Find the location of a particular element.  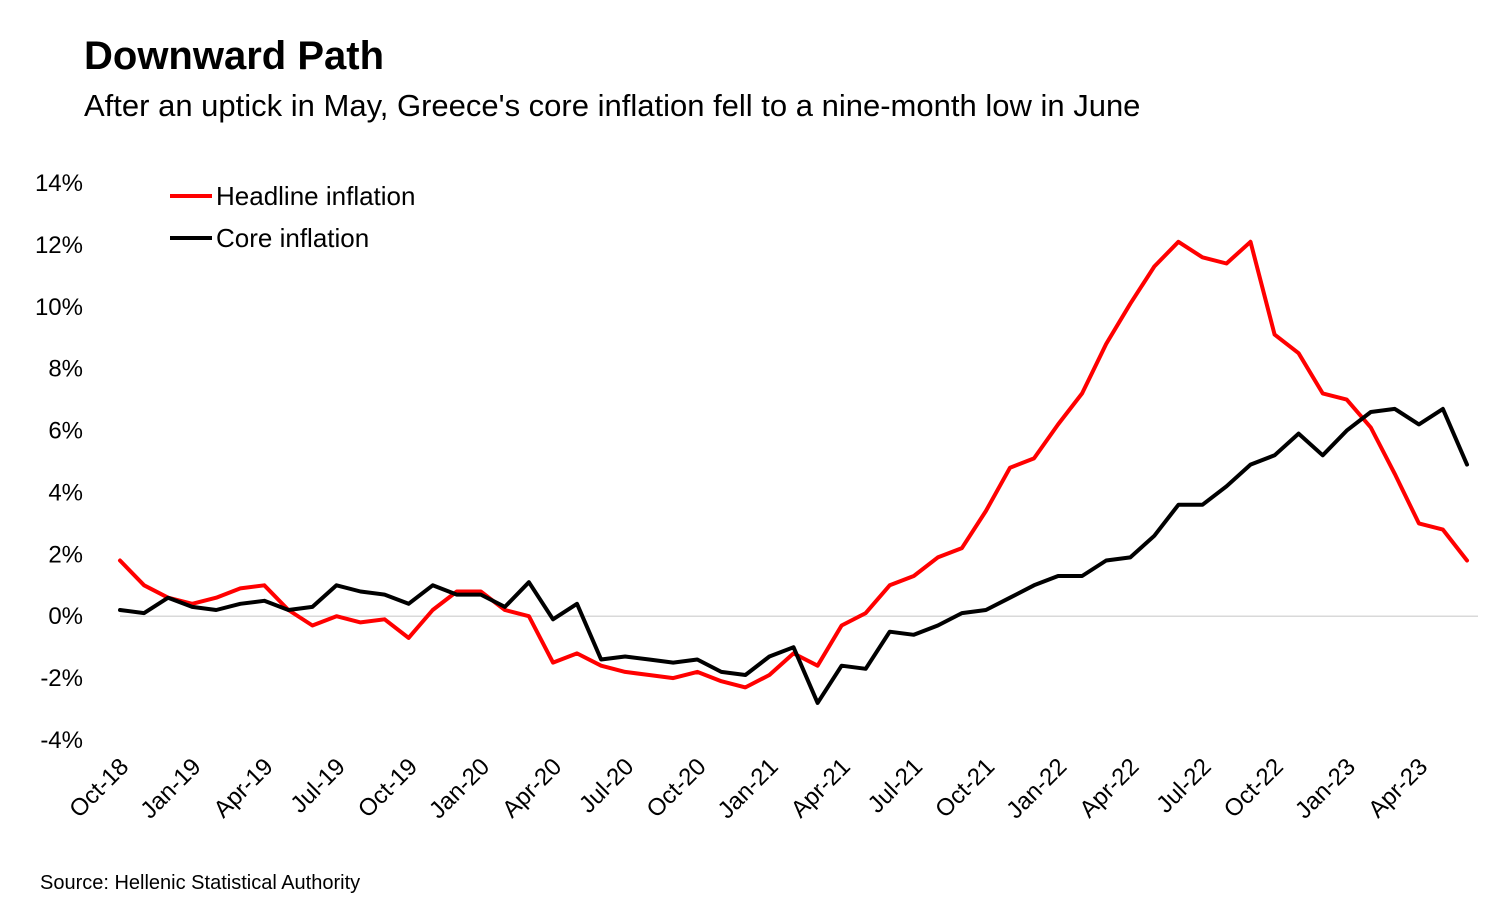

x-tick-label: Oct-21 is located at coordinates (965, 788).